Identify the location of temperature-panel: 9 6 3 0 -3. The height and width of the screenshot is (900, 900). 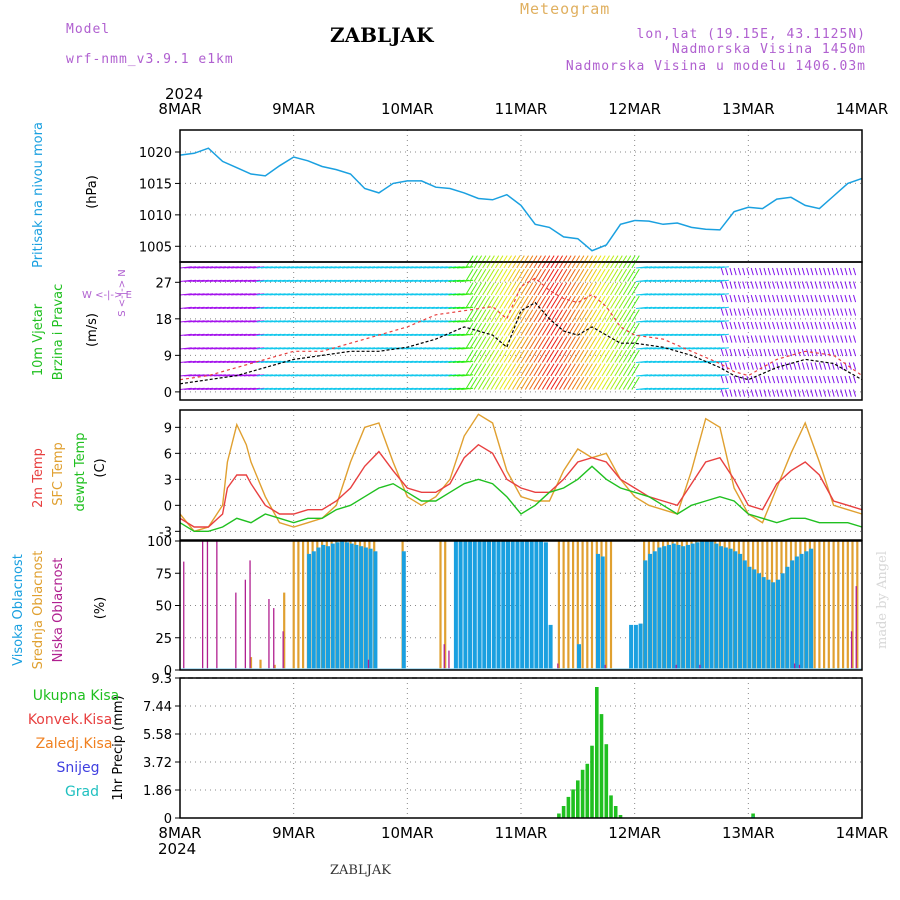
(511, 475).